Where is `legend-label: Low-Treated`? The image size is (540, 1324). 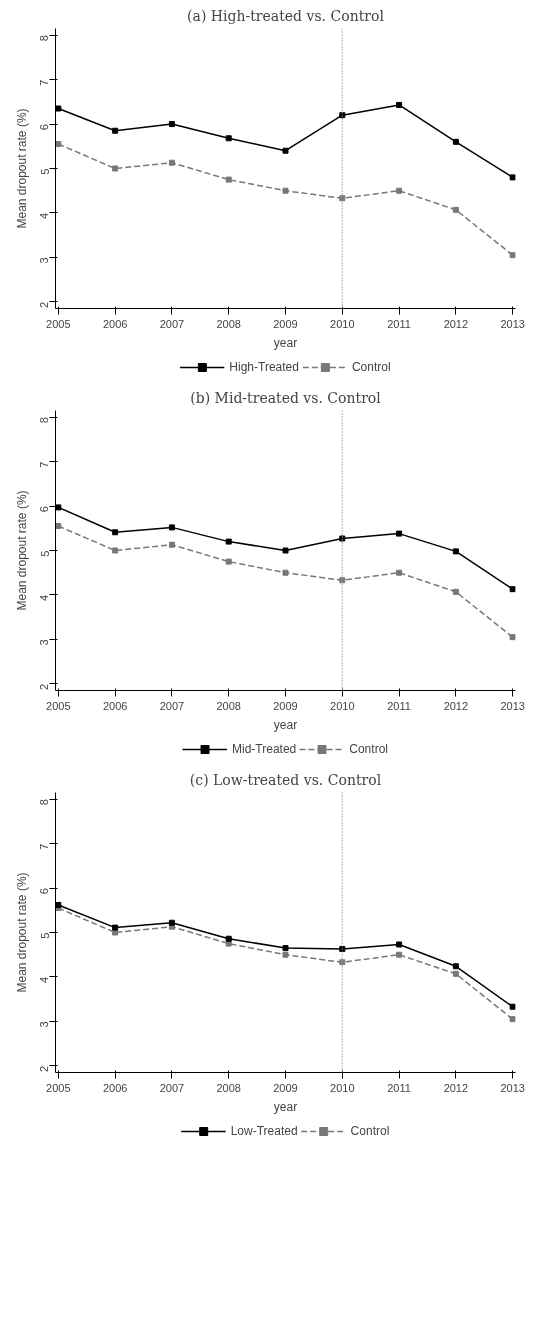 legend-label: Low-Treated is located at coordinates (264, 1131).